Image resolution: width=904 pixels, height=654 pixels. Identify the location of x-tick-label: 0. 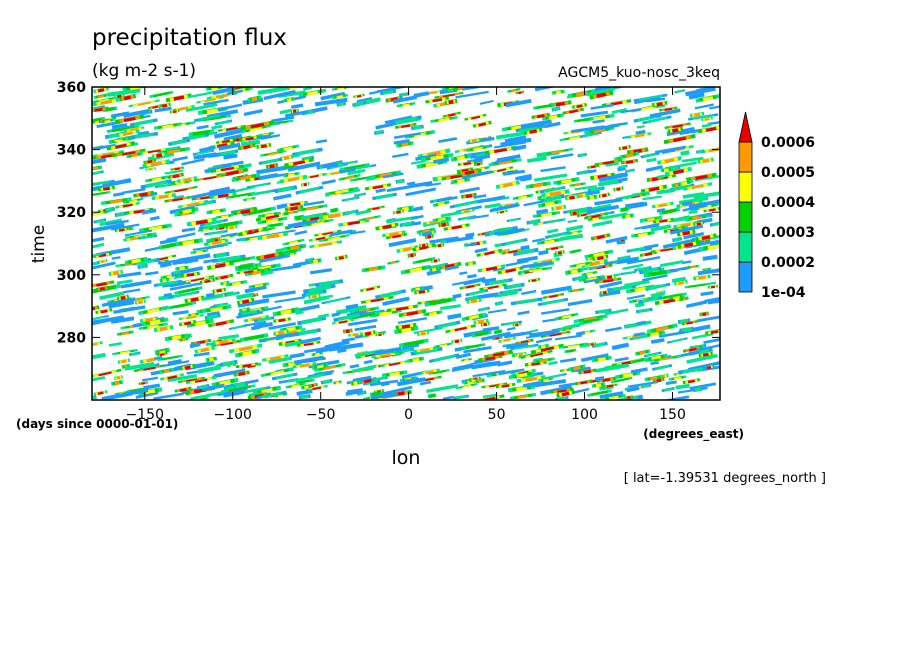
(408, 415).